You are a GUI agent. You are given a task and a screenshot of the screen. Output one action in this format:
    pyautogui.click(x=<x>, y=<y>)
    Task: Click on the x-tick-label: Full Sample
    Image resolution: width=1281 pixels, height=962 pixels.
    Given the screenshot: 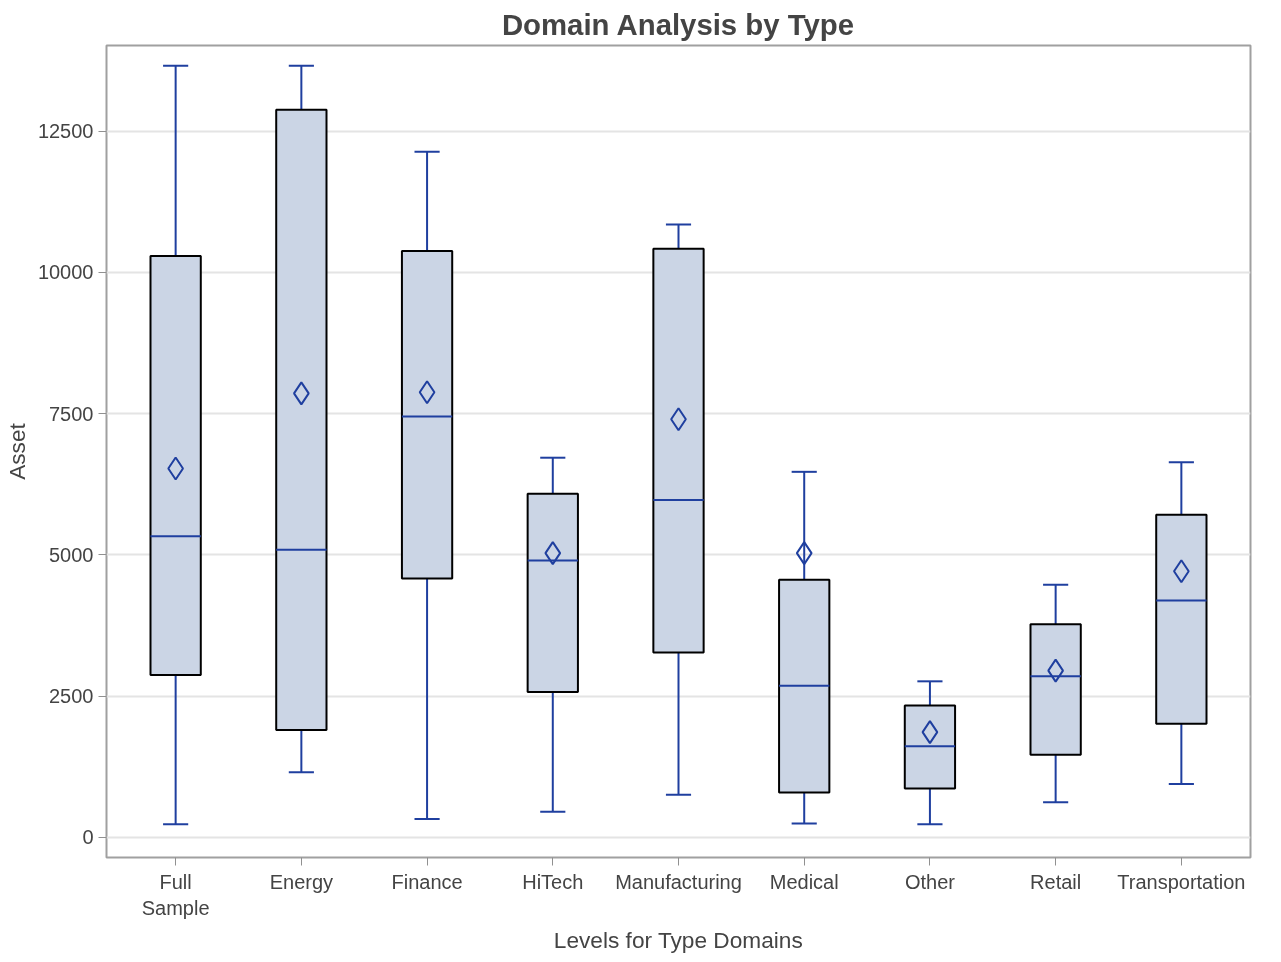 What is the action you would take?
    pyautogui.click(x=175, y=894)
    